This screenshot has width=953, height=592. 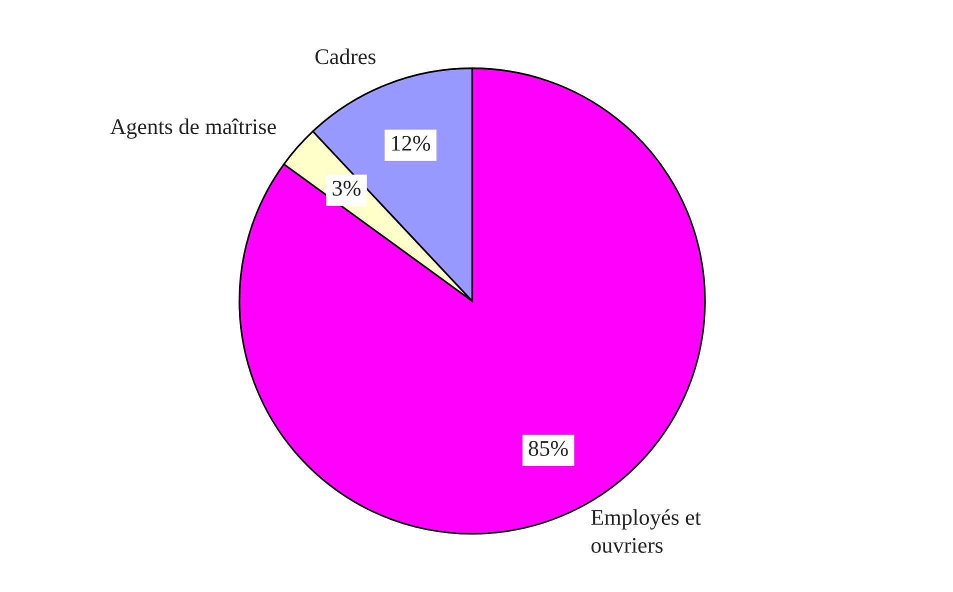 What do you see at coordinates (411, 143) in the screenshot?
I see `data-label: 12%` at bounding box center [411, 143].